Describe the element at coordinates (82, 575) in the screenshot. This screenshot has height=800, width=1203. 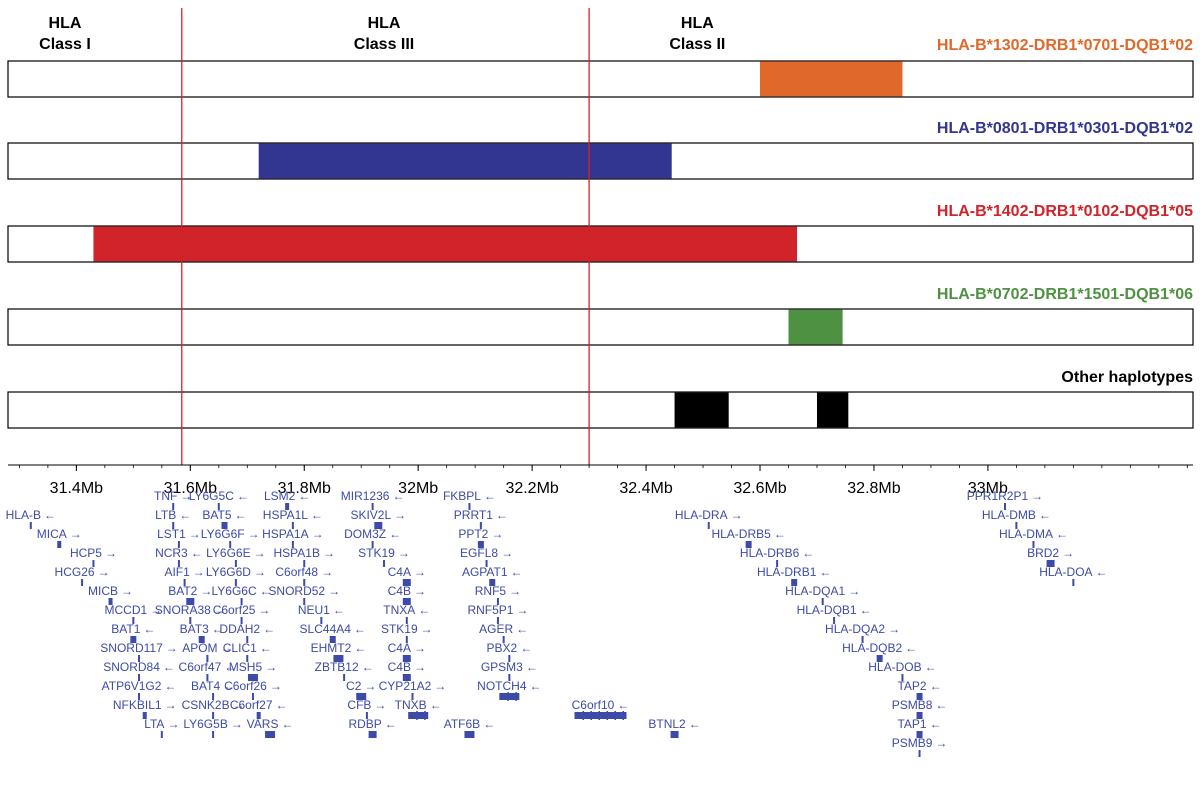
I see `gene-annotation: HCG26 →` at that location.